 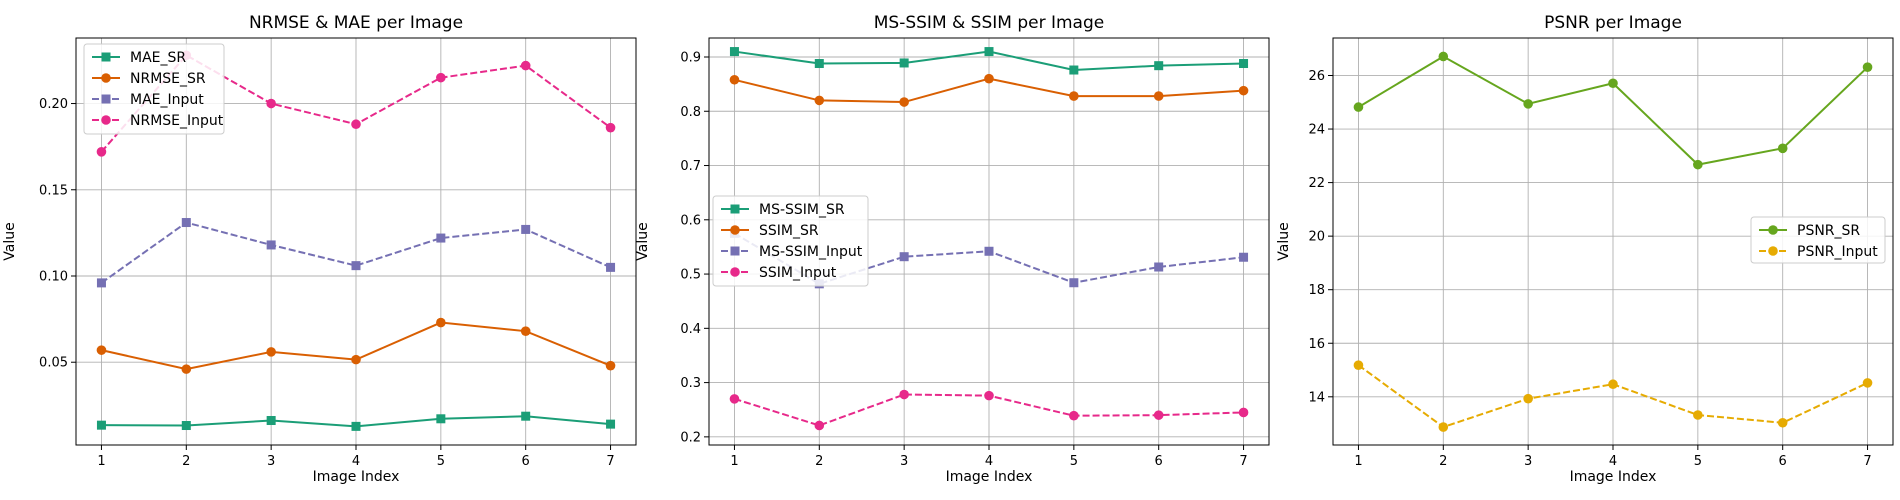 What do you see at coordinates (1316, 344) in the screenshot?
I see `y-tick-label: 16` at bounding box center [1316, 344].